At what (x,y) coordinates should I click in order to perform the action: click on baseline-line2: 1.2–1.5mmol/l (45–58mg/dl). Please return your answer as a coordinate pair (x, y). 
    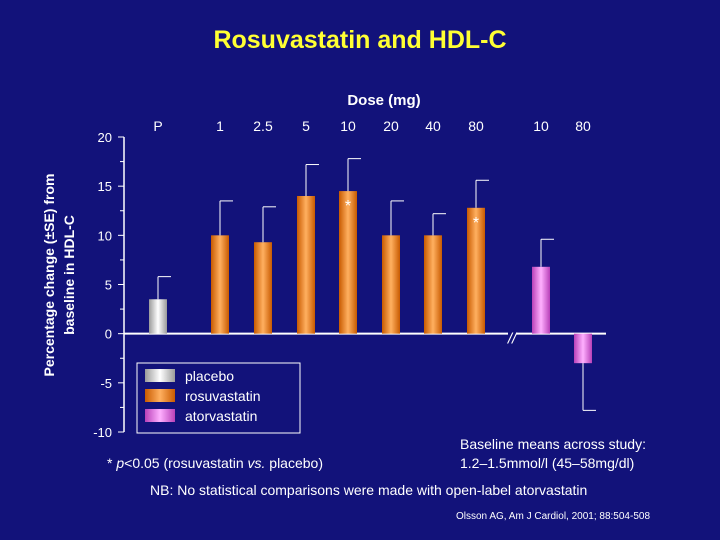
    Looking at the image, I should click on (547, 463).